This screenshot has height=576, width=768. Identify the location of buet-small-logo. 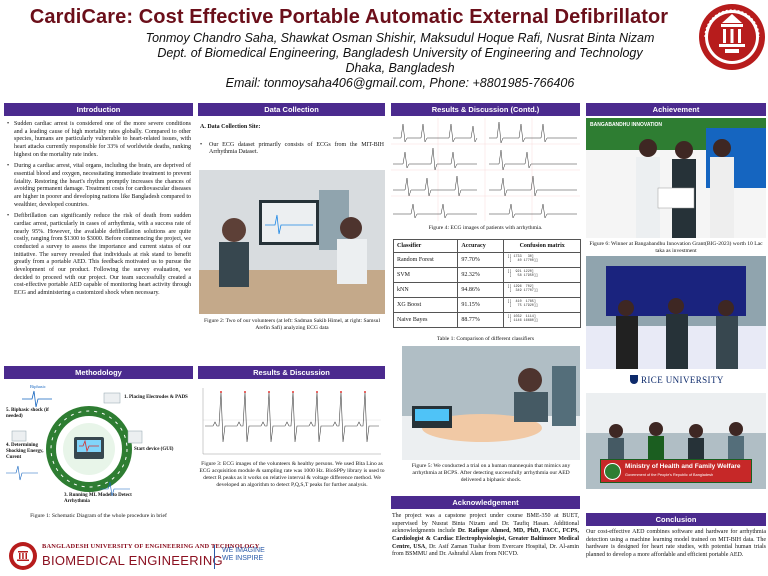
(23, 556).